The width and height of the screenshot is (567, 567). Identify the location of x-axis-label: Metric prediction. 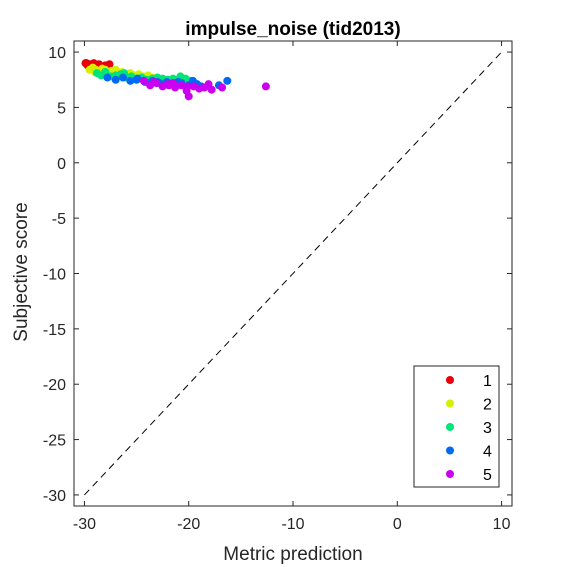
(292, 554).